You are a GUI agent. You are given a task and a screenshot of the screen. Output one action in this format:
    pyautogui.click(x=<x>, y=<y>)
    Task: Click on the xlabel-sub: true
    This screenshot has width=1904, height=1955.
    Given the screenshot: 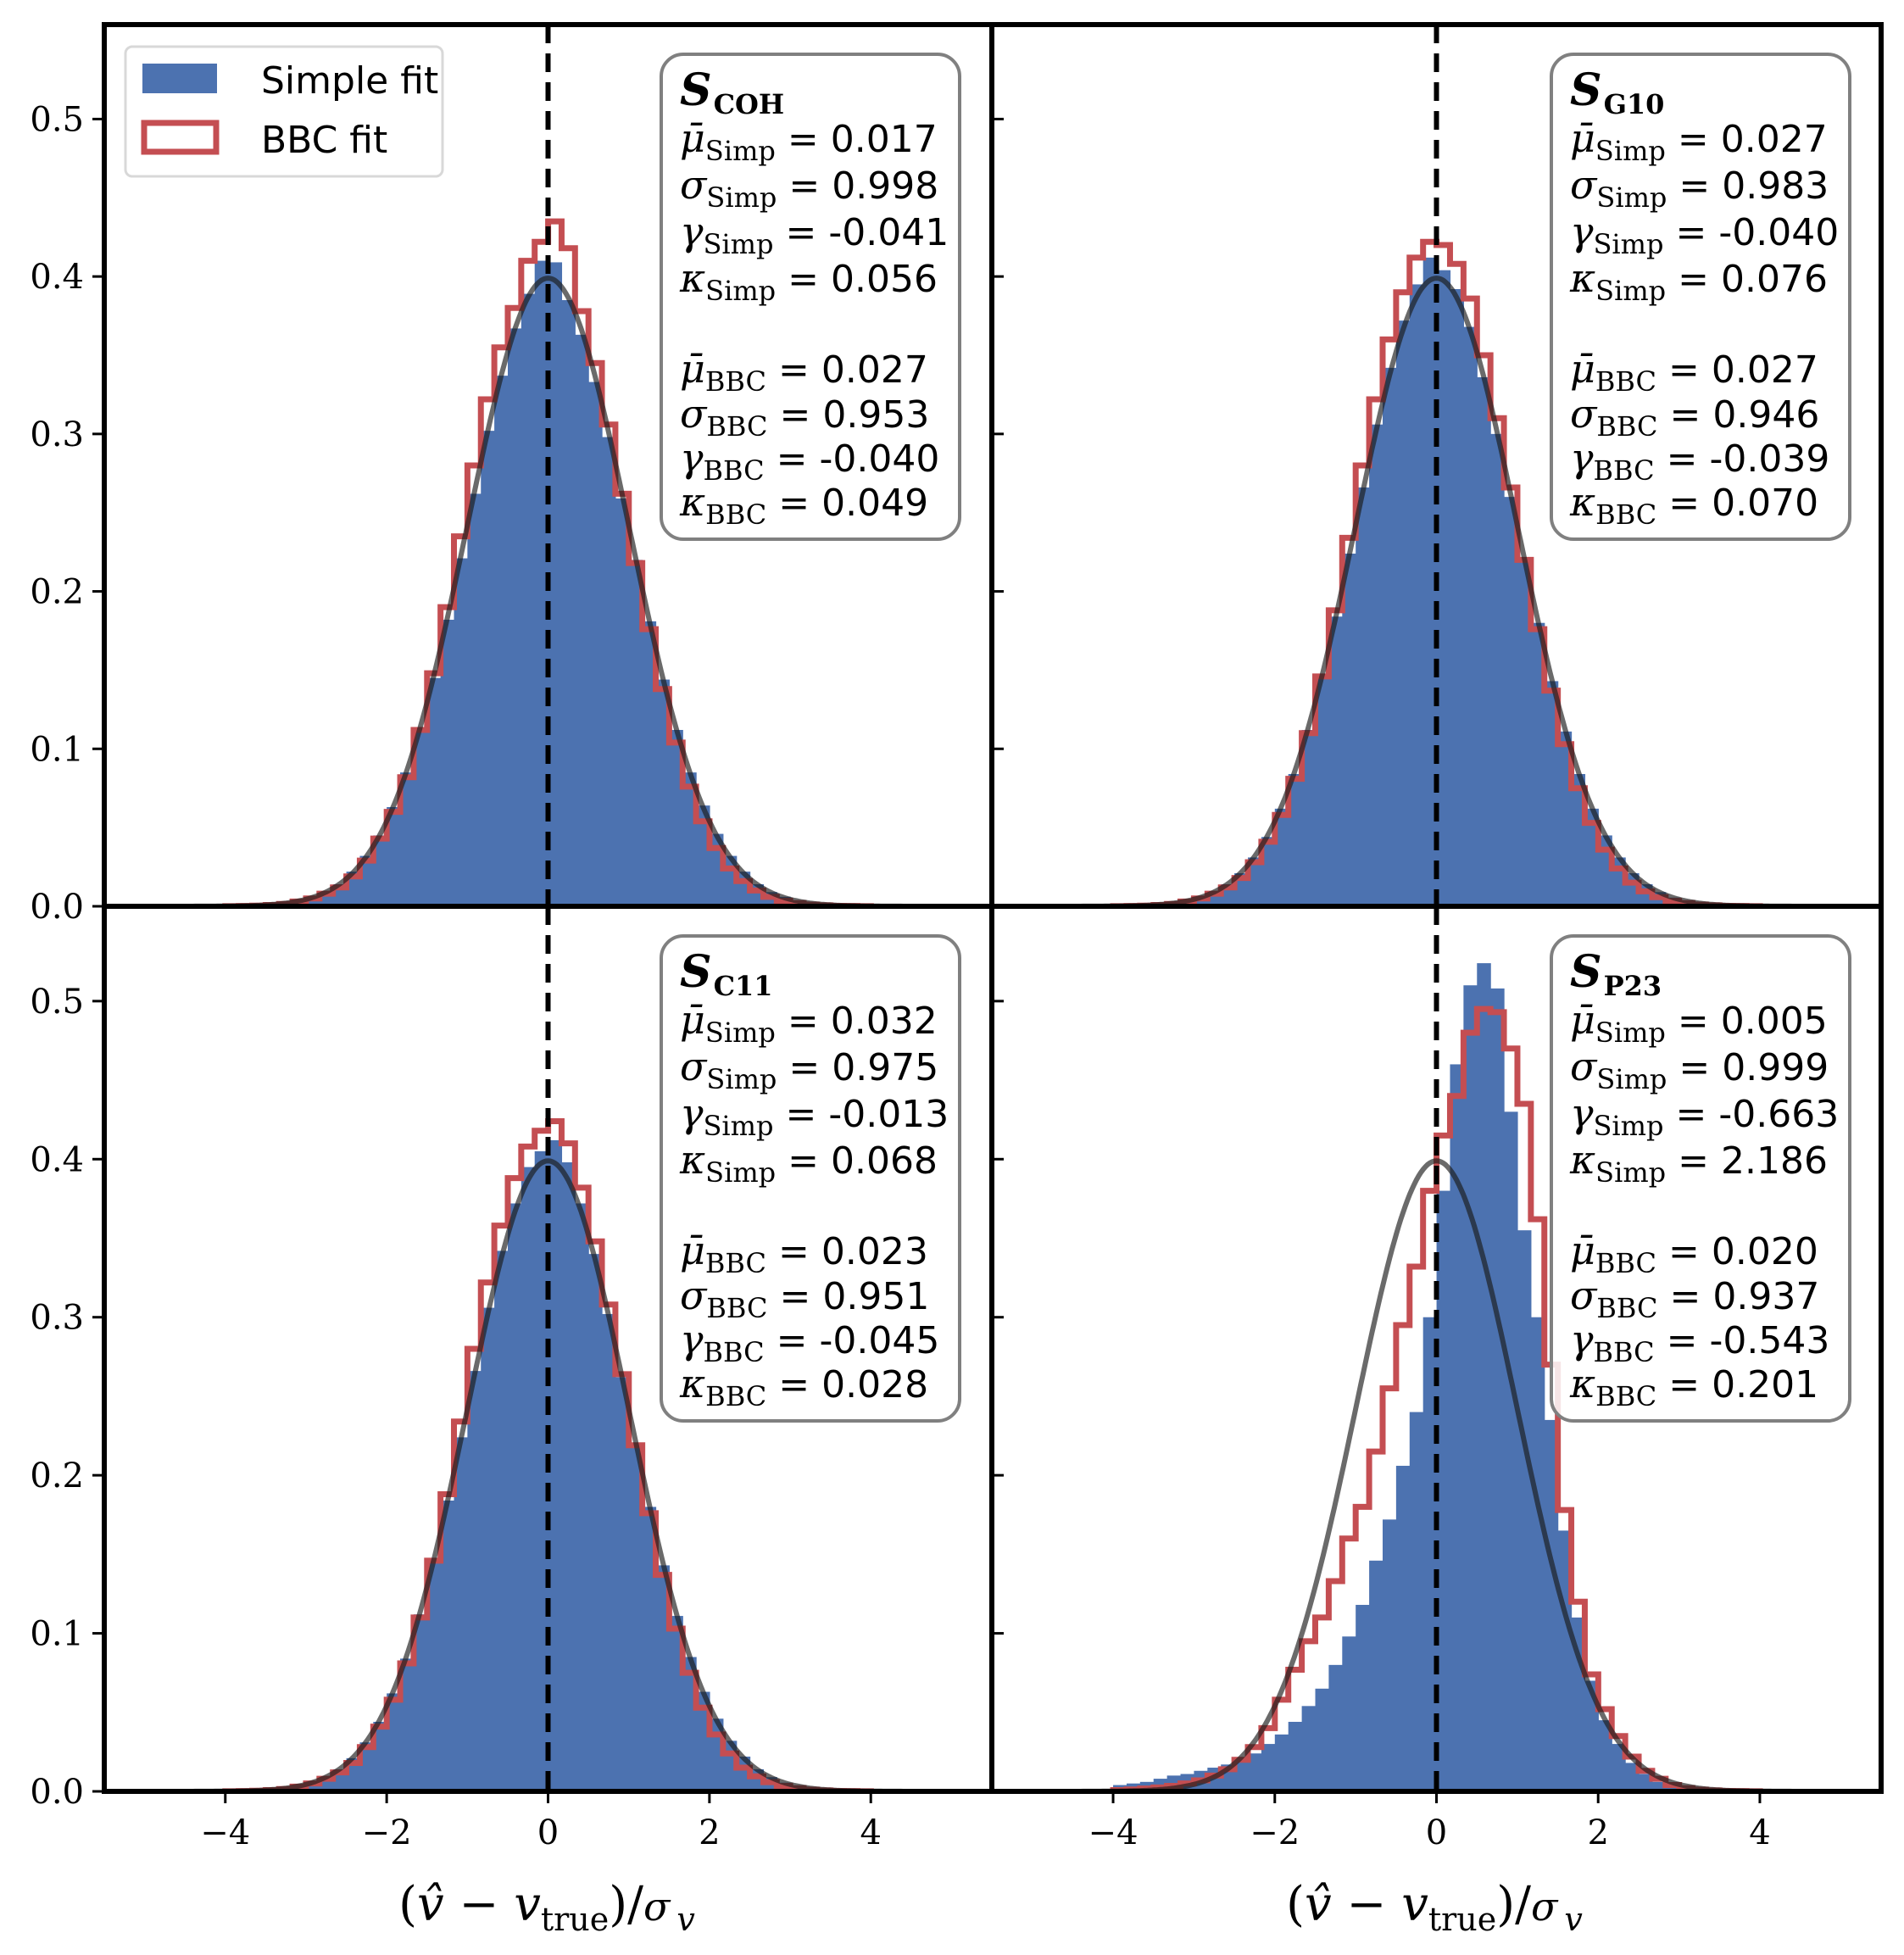 What is the action you would take?
    pyautogui.click(x=1462, y=1919)
    